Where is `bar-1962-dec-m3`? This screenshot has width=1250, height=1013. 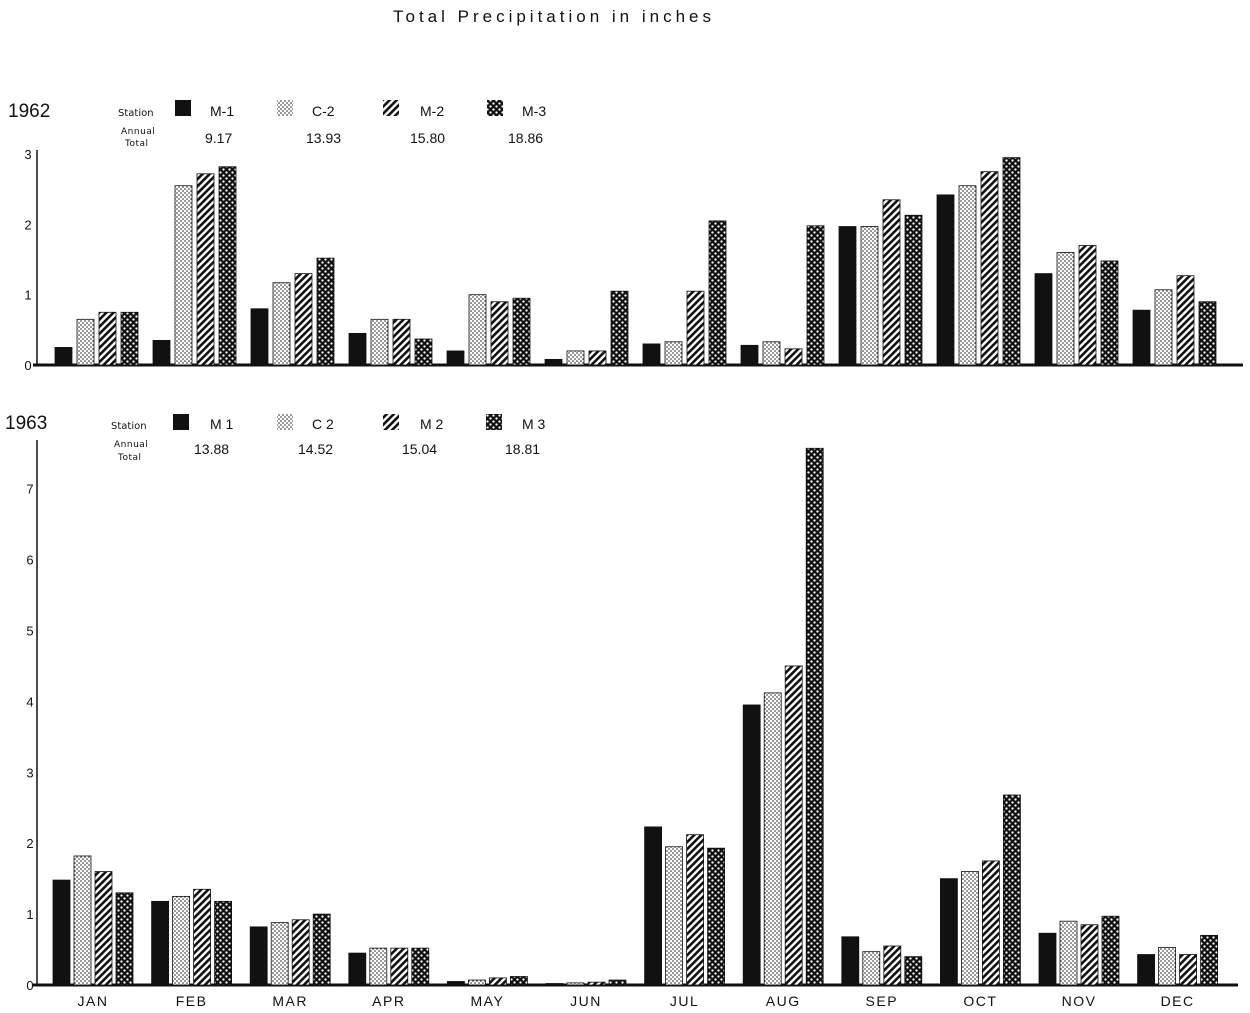
bar-1962-dec-m3 is located at coordinates (1207, 333).